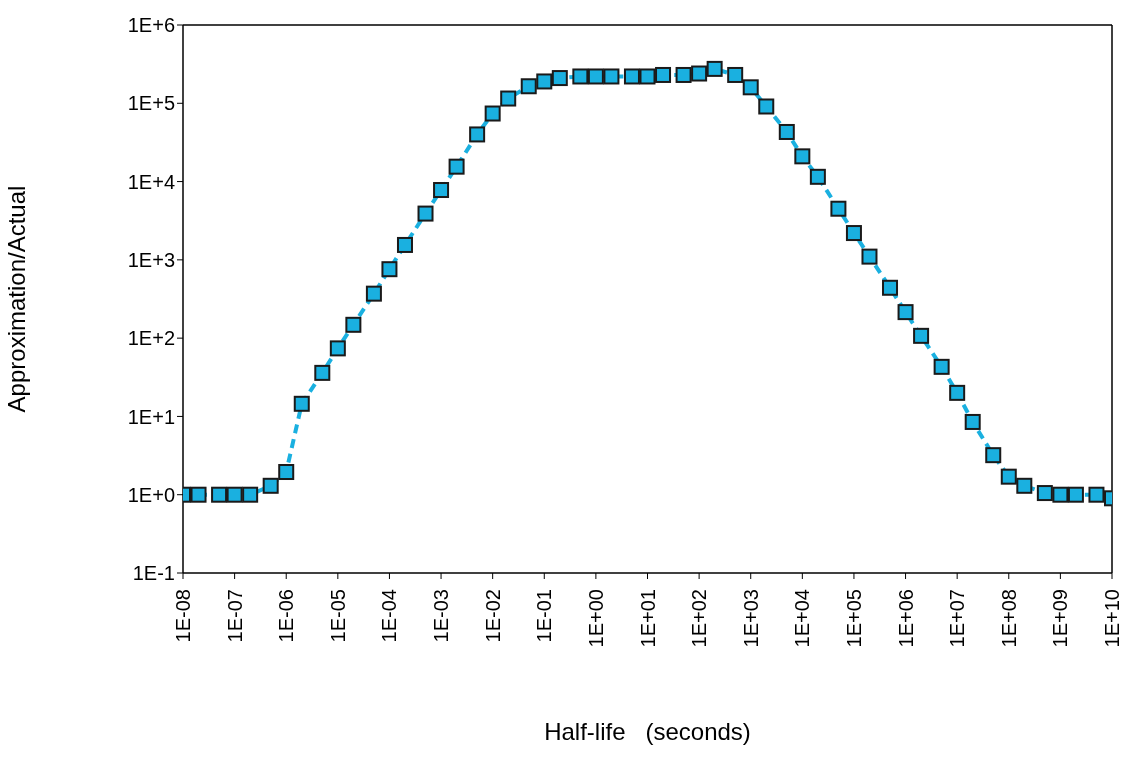 This screenshot has width=1136, height=762. What do you see at coordinates (750, 618) in the screenshot?
I see `x-tick-label: 1E+03` at bounding box center [750, 618].